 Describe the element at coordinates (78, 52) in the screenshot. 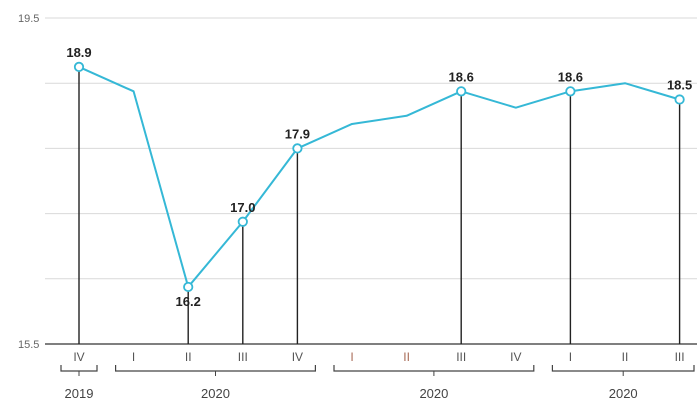

I see `data-label: 18.9` at that location.